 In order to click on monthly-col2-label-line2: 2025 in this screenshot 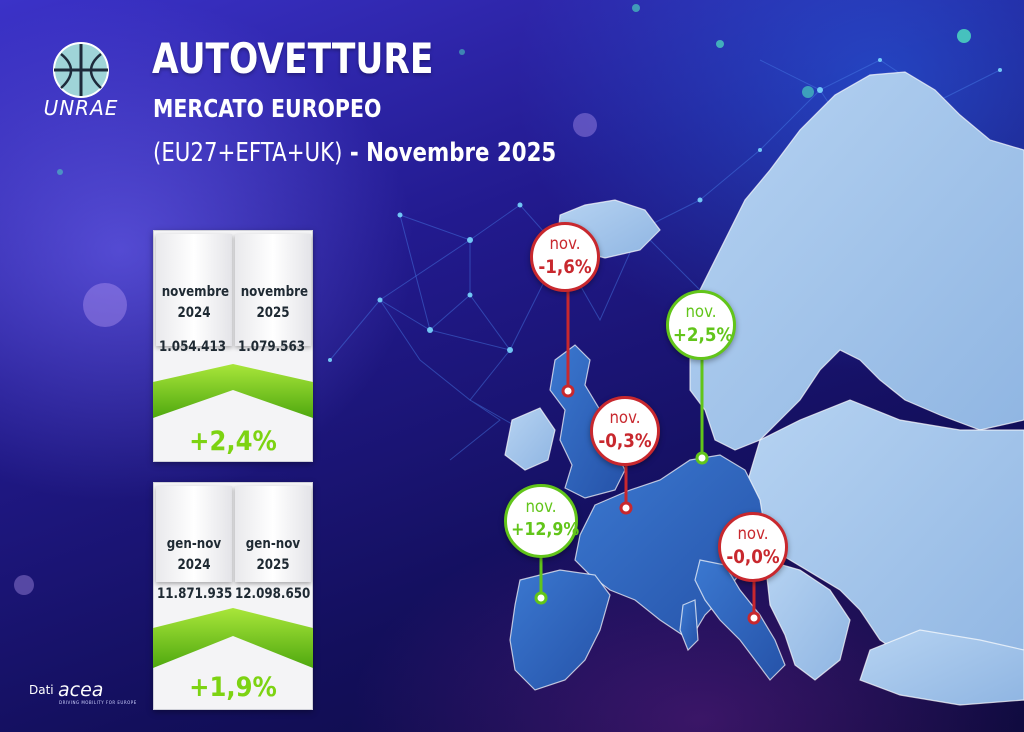, I will do `click(273, 313)`.